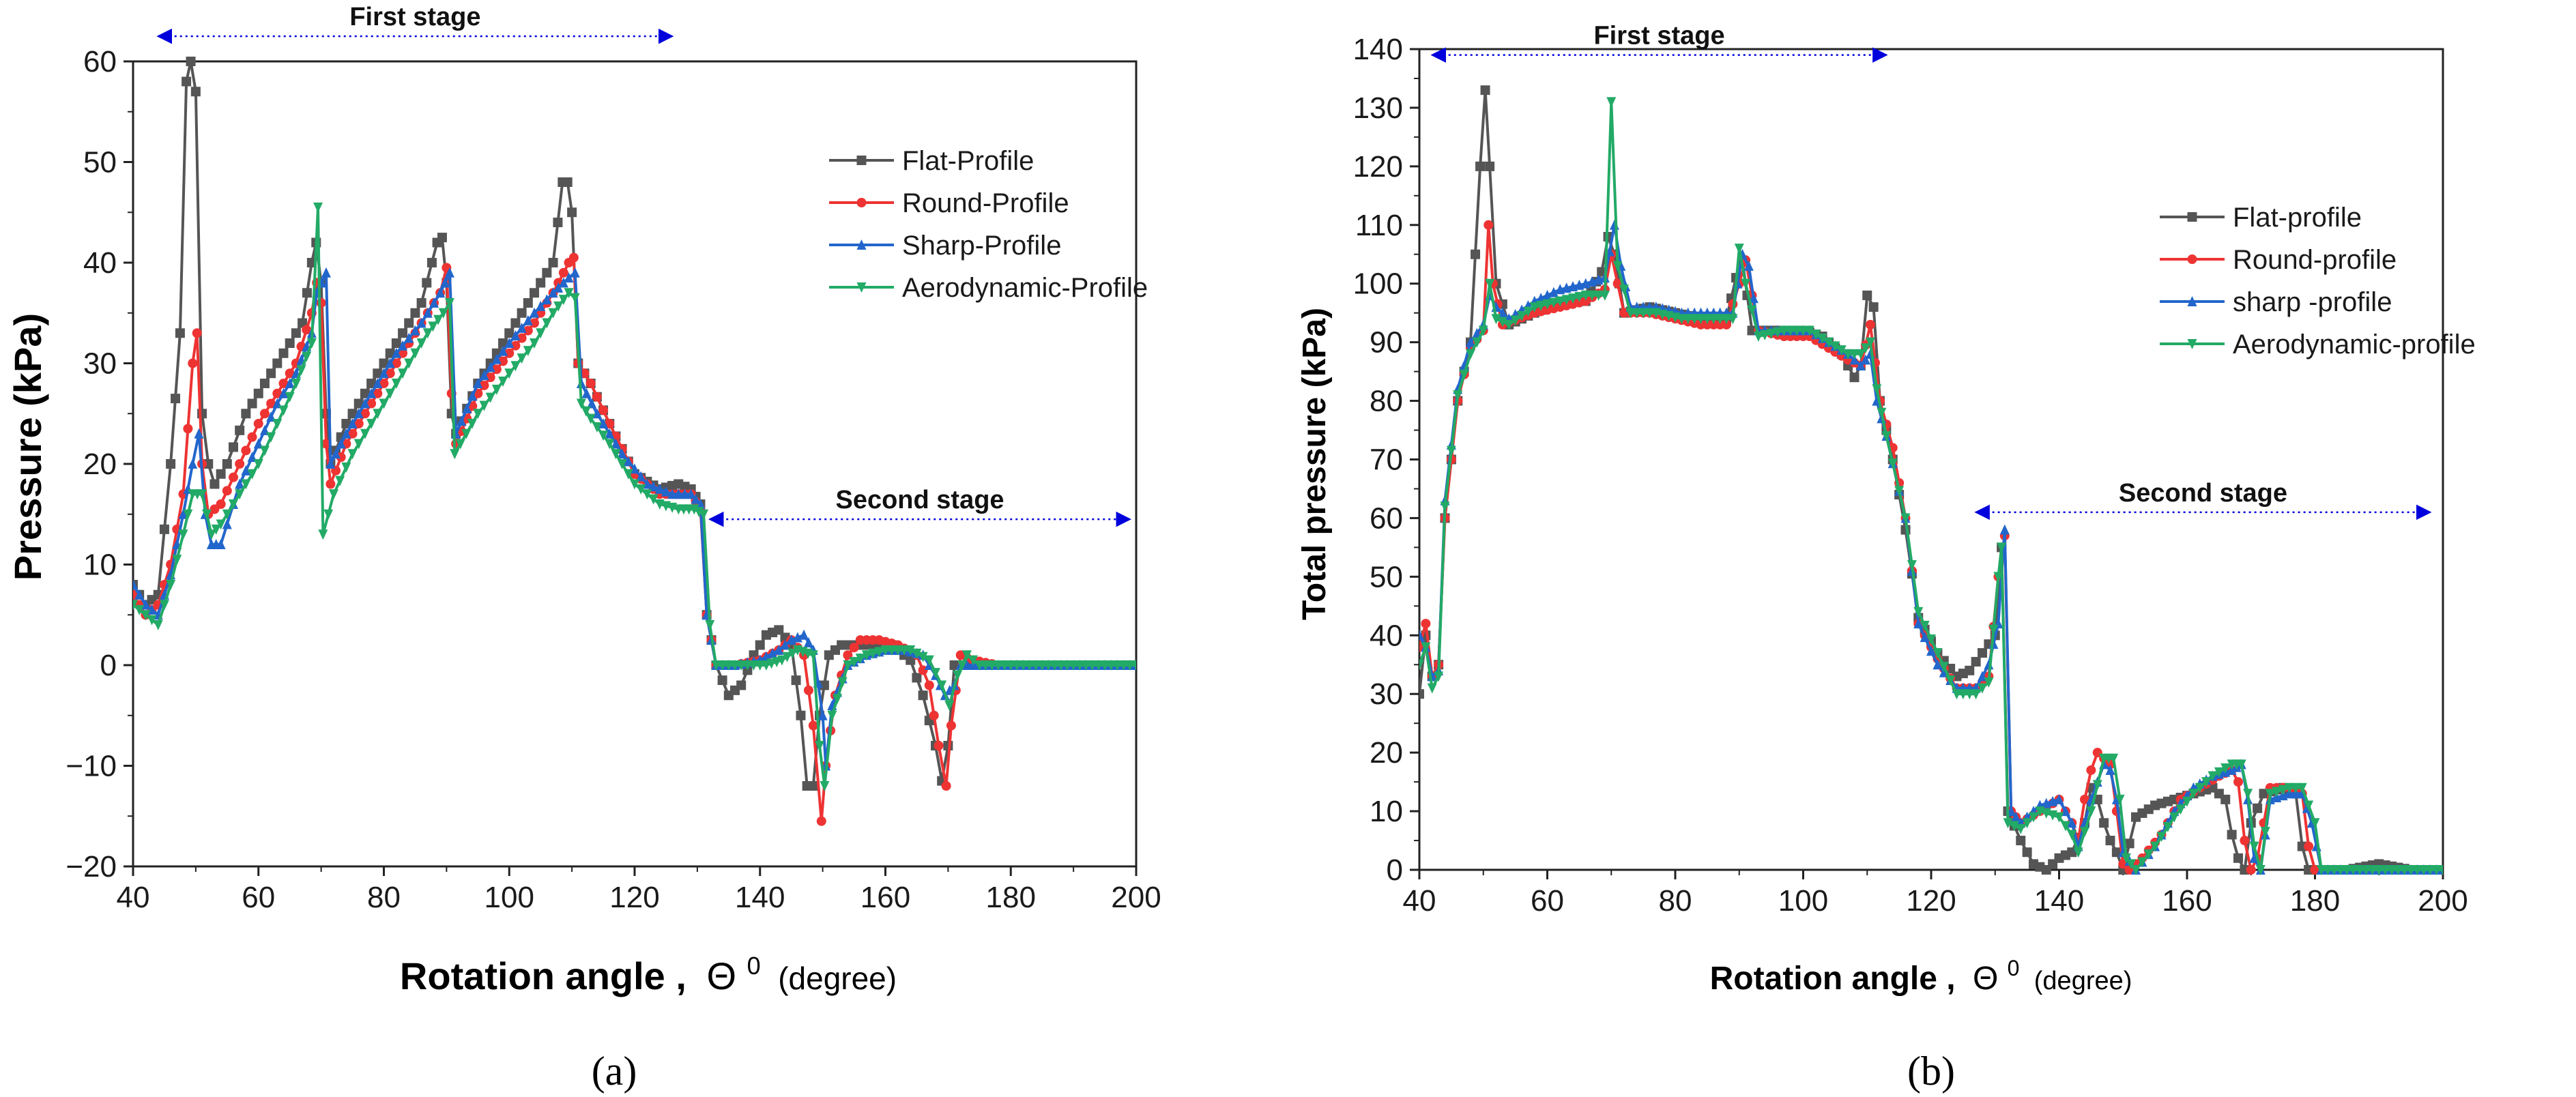 The width and height of the screenshot is (2576, 1097). Describe the element at coordinates (2443, 901) in the screenshot. I see `x-tick-label-b: 200` at that location.